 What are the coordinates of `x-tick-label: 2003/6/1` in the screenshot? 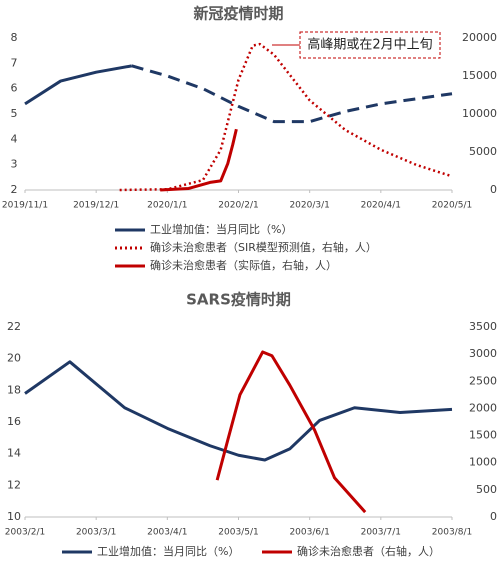 It's located at (309, 533).